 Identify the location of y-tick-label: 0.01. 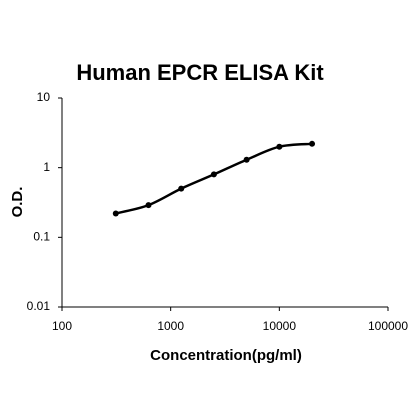
(39, 306).